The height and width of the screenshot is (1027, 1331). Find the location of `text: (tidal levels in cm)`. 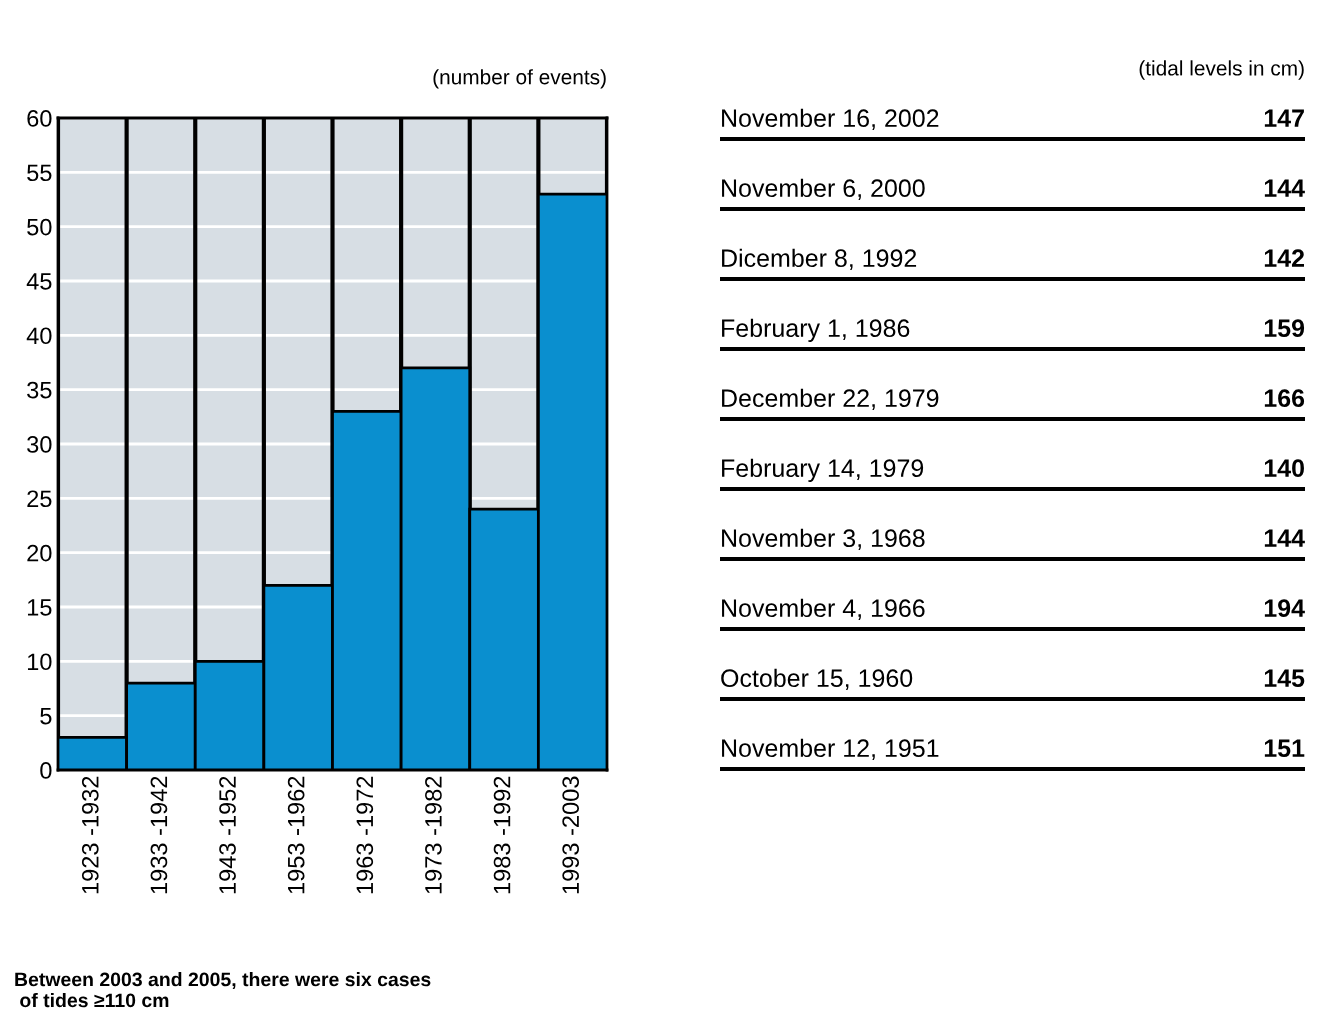

text: (tidal levels in cm) is located at coordinates (1221, 70).